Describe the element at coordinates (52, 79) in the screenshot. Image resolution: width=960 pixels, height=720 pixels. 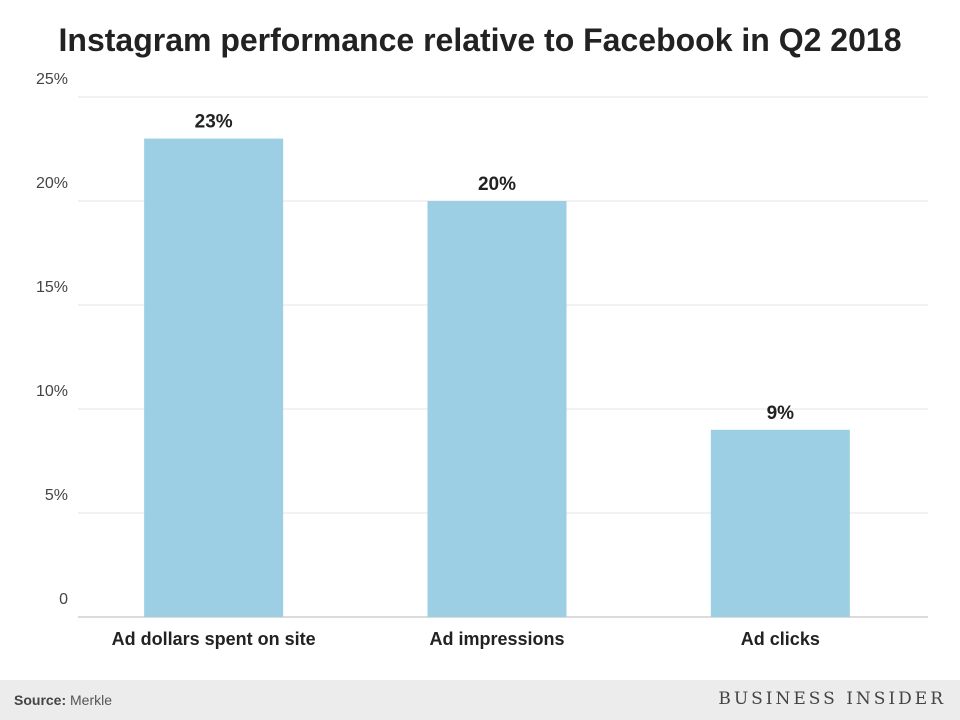
I see `y-tick-label: 25%` at that location.